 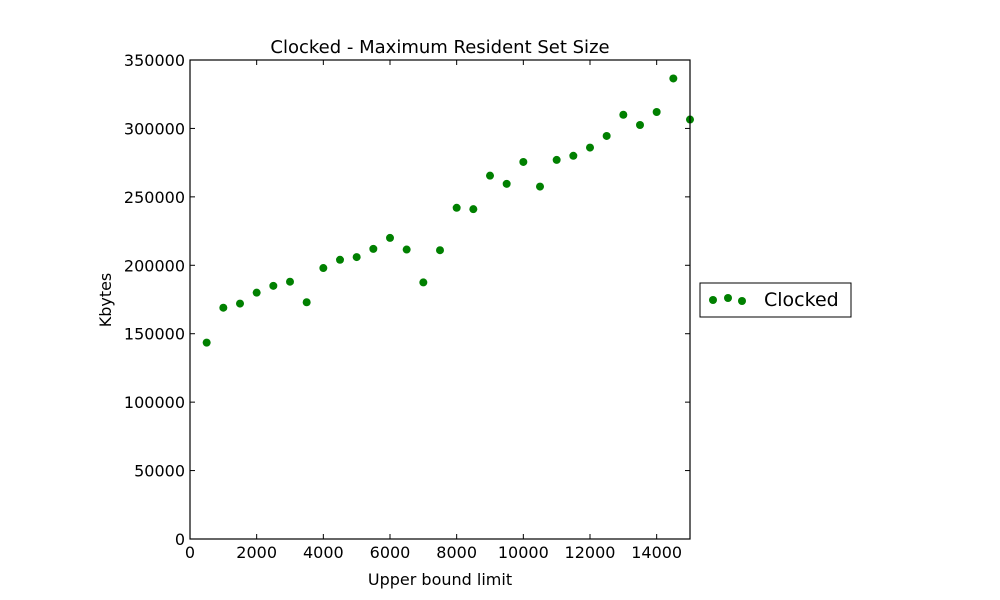 I want to click on legend-box, so click(x=775, y=300).